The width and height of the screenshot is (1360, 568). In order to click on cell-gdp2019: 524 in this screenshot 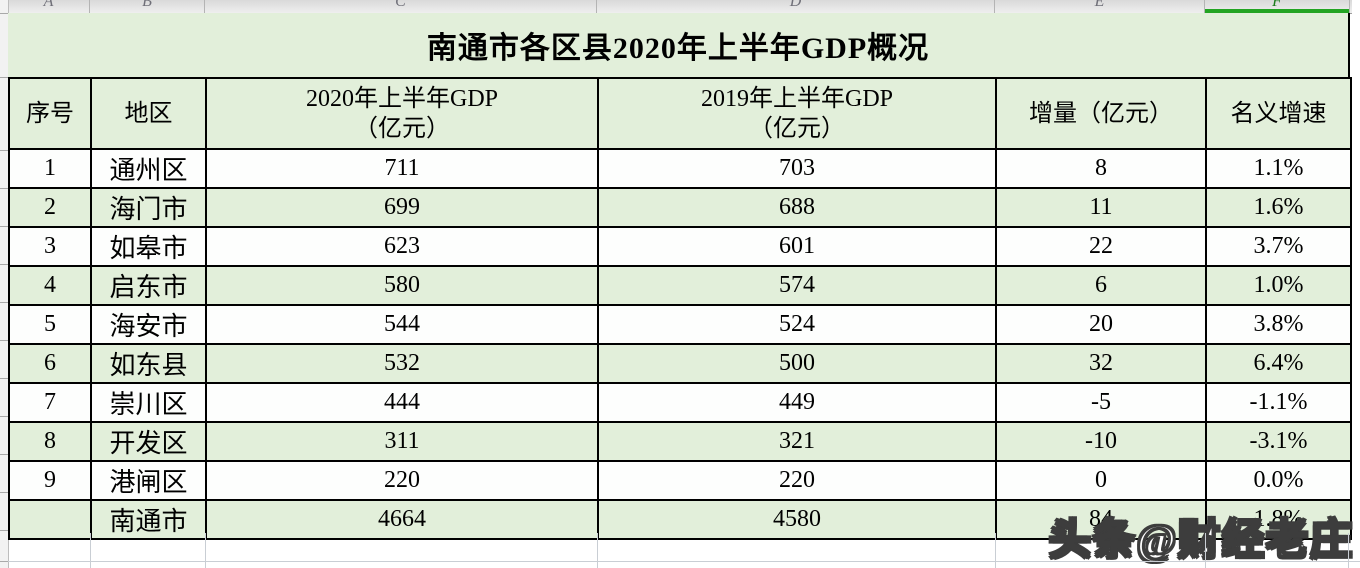, I will do `click(797, 324)`.